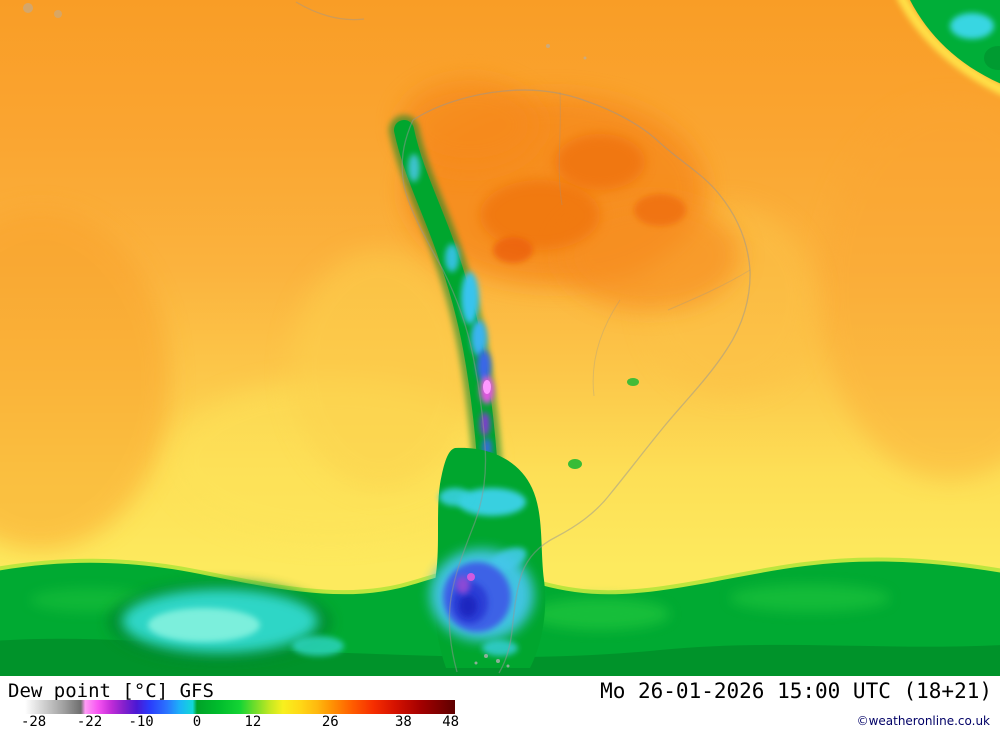 Image resolution: width=1000 pixels, height=733 pixels. What do you see at coordinates (240, 707) in the screenshot?
I see `color-scale-bar` at bounding box center [240, 707].